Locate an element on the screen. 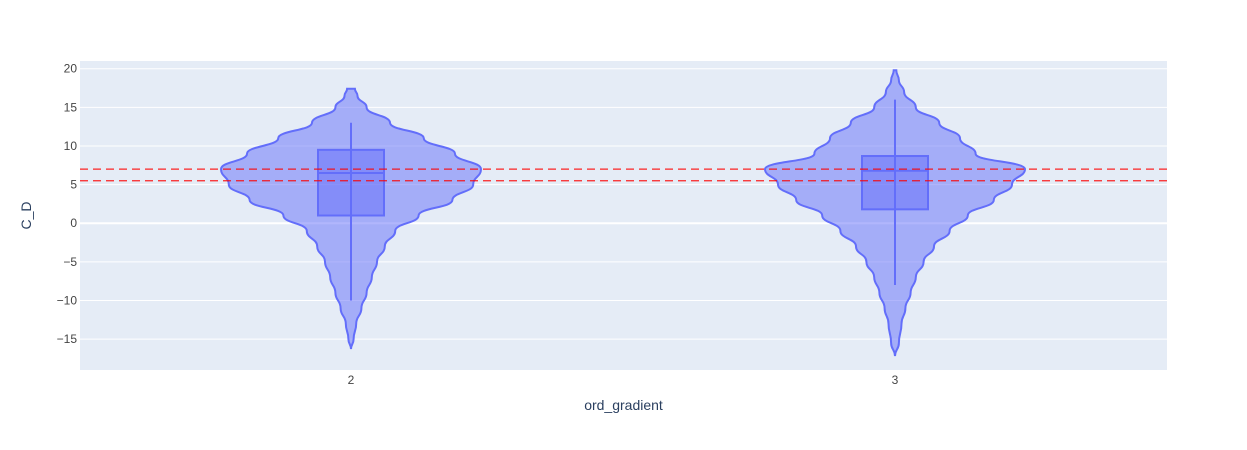 This screenshot has height=450, width=1247. y-tick-label: 20 is located at coordinates (71, 69).